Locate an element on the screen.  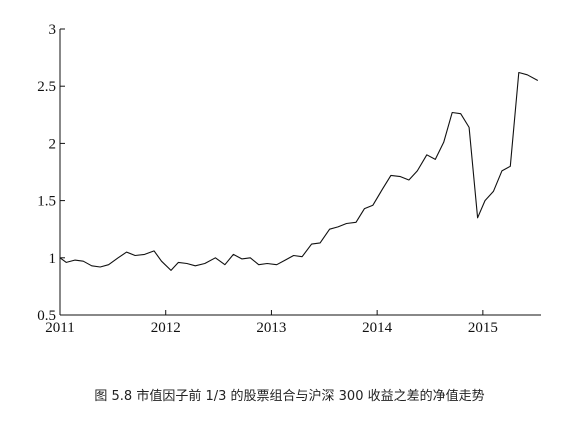
x-tick-label: 2011 is located at coordinates (59, 328).